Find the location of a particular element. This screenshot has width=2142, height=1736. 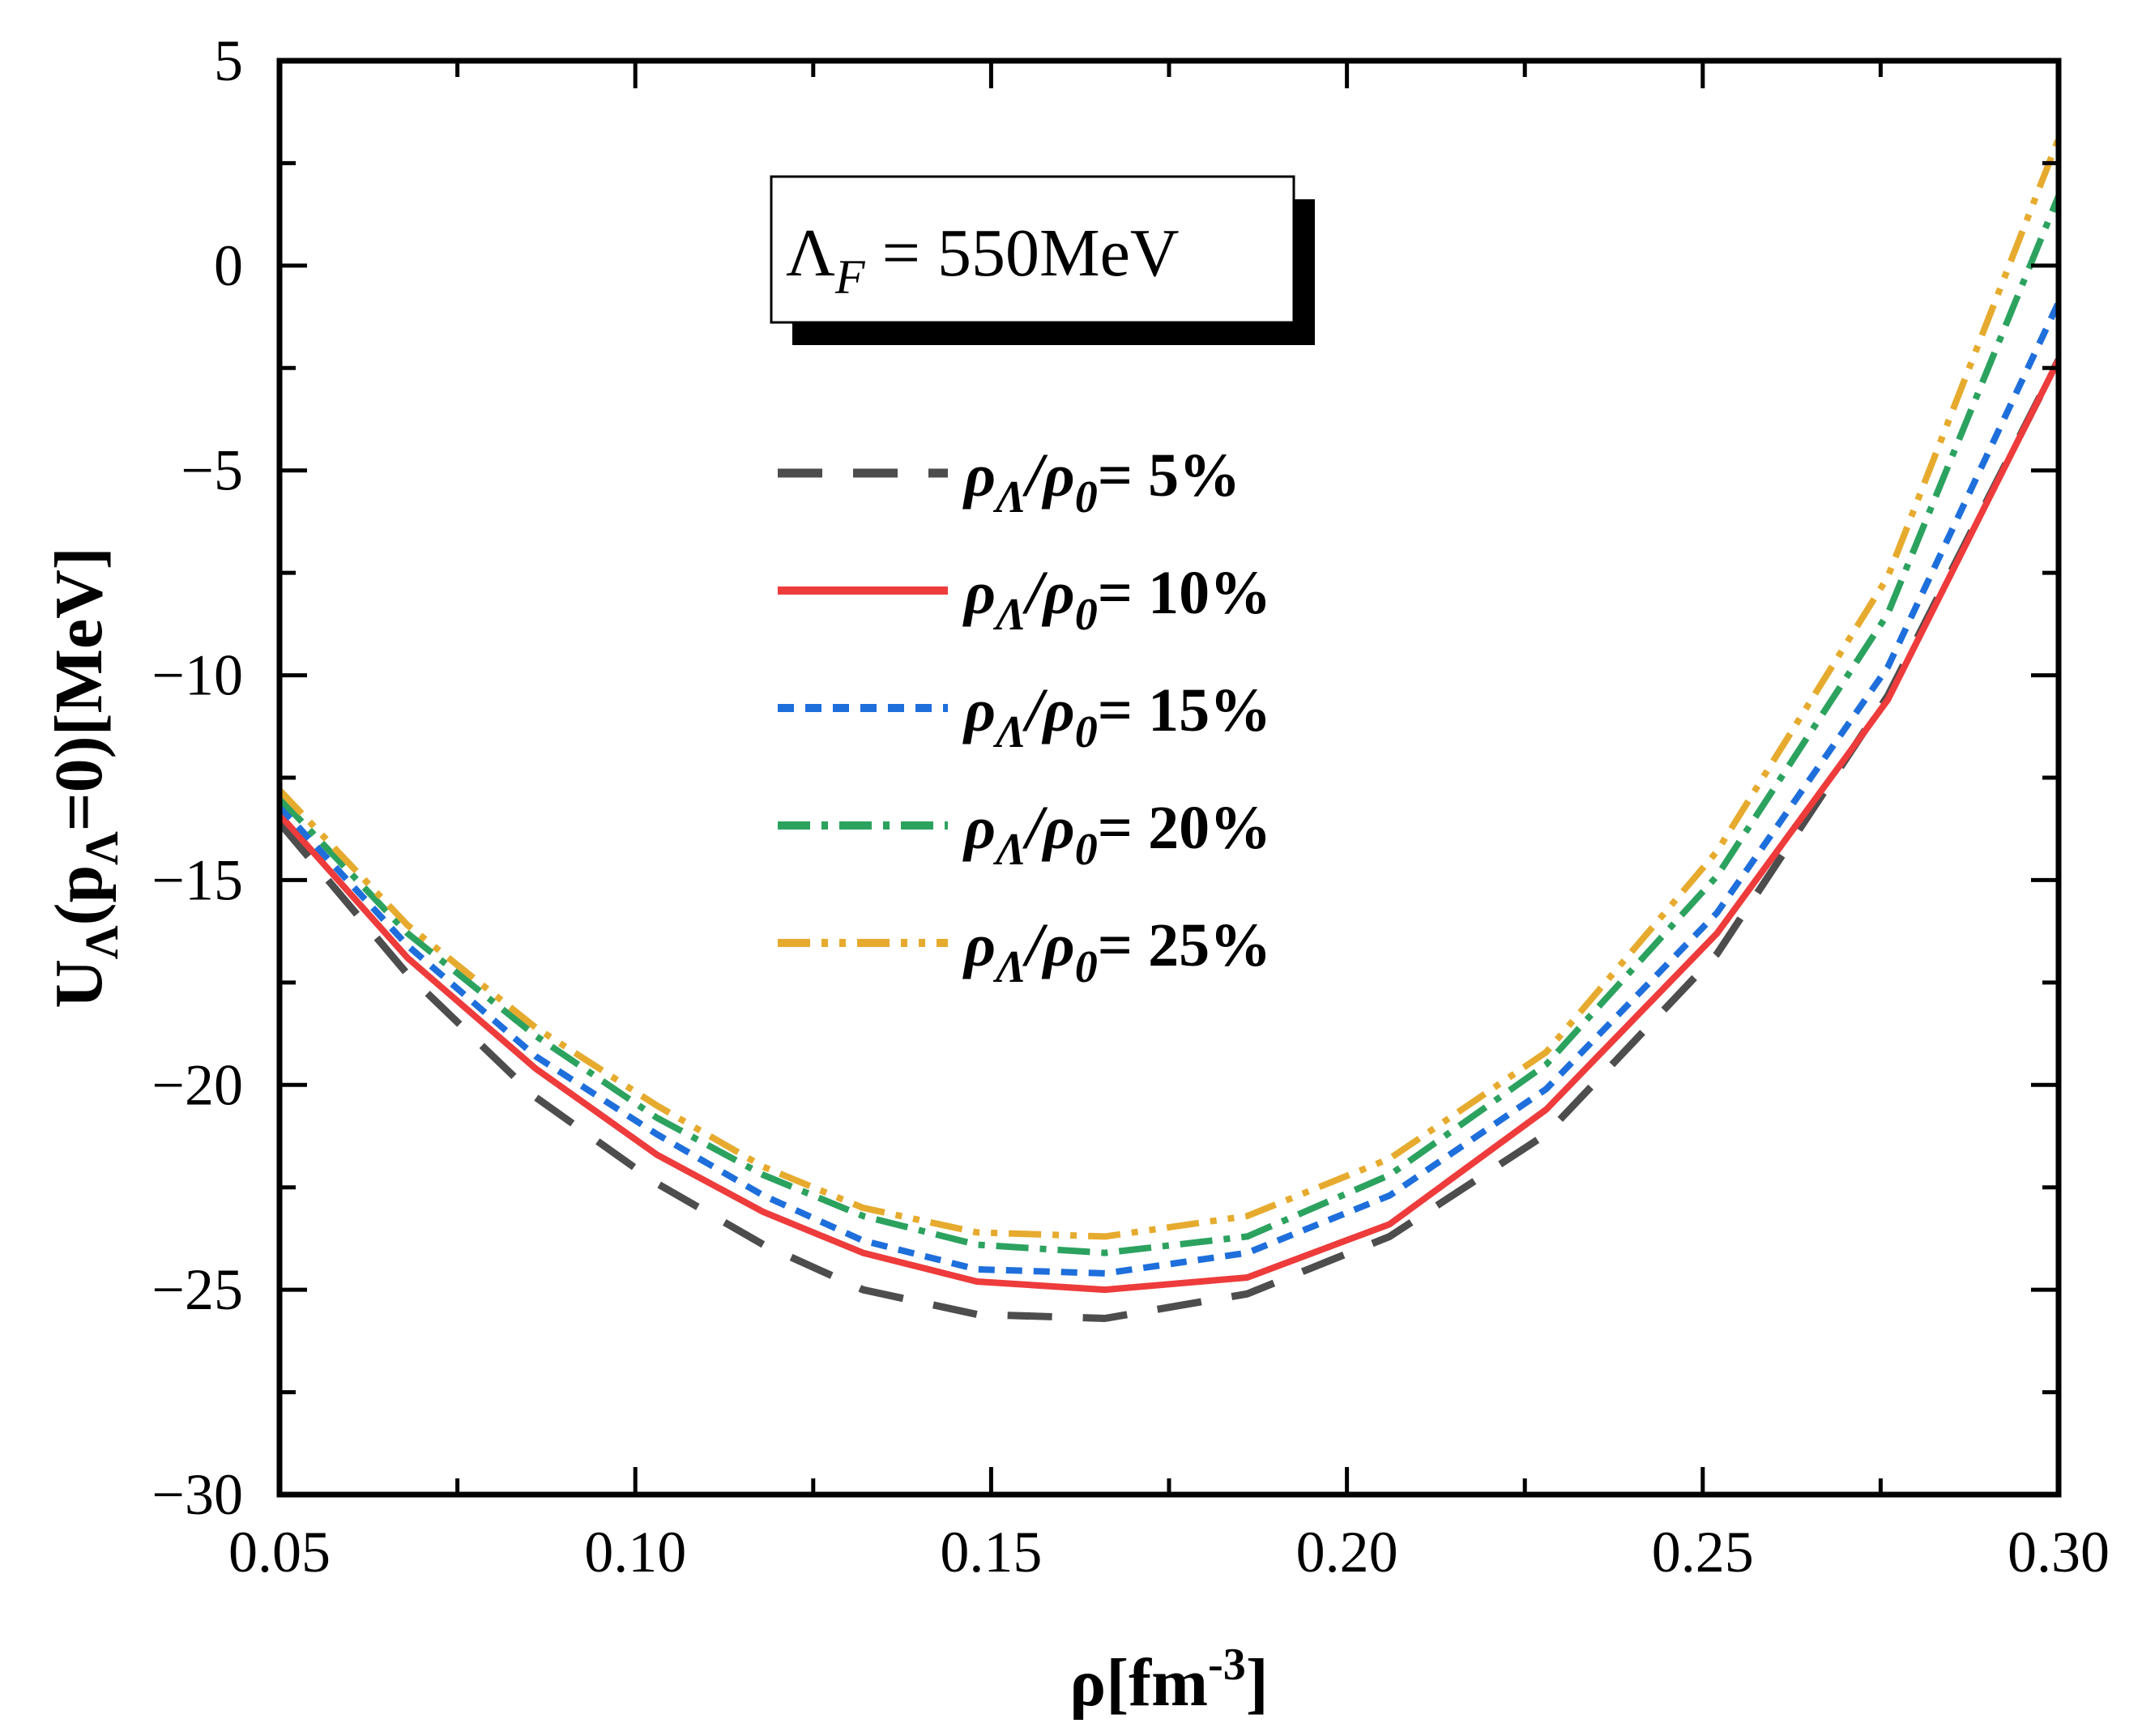

legend-label-part: = 5% is located at coordinates (1169, 475).